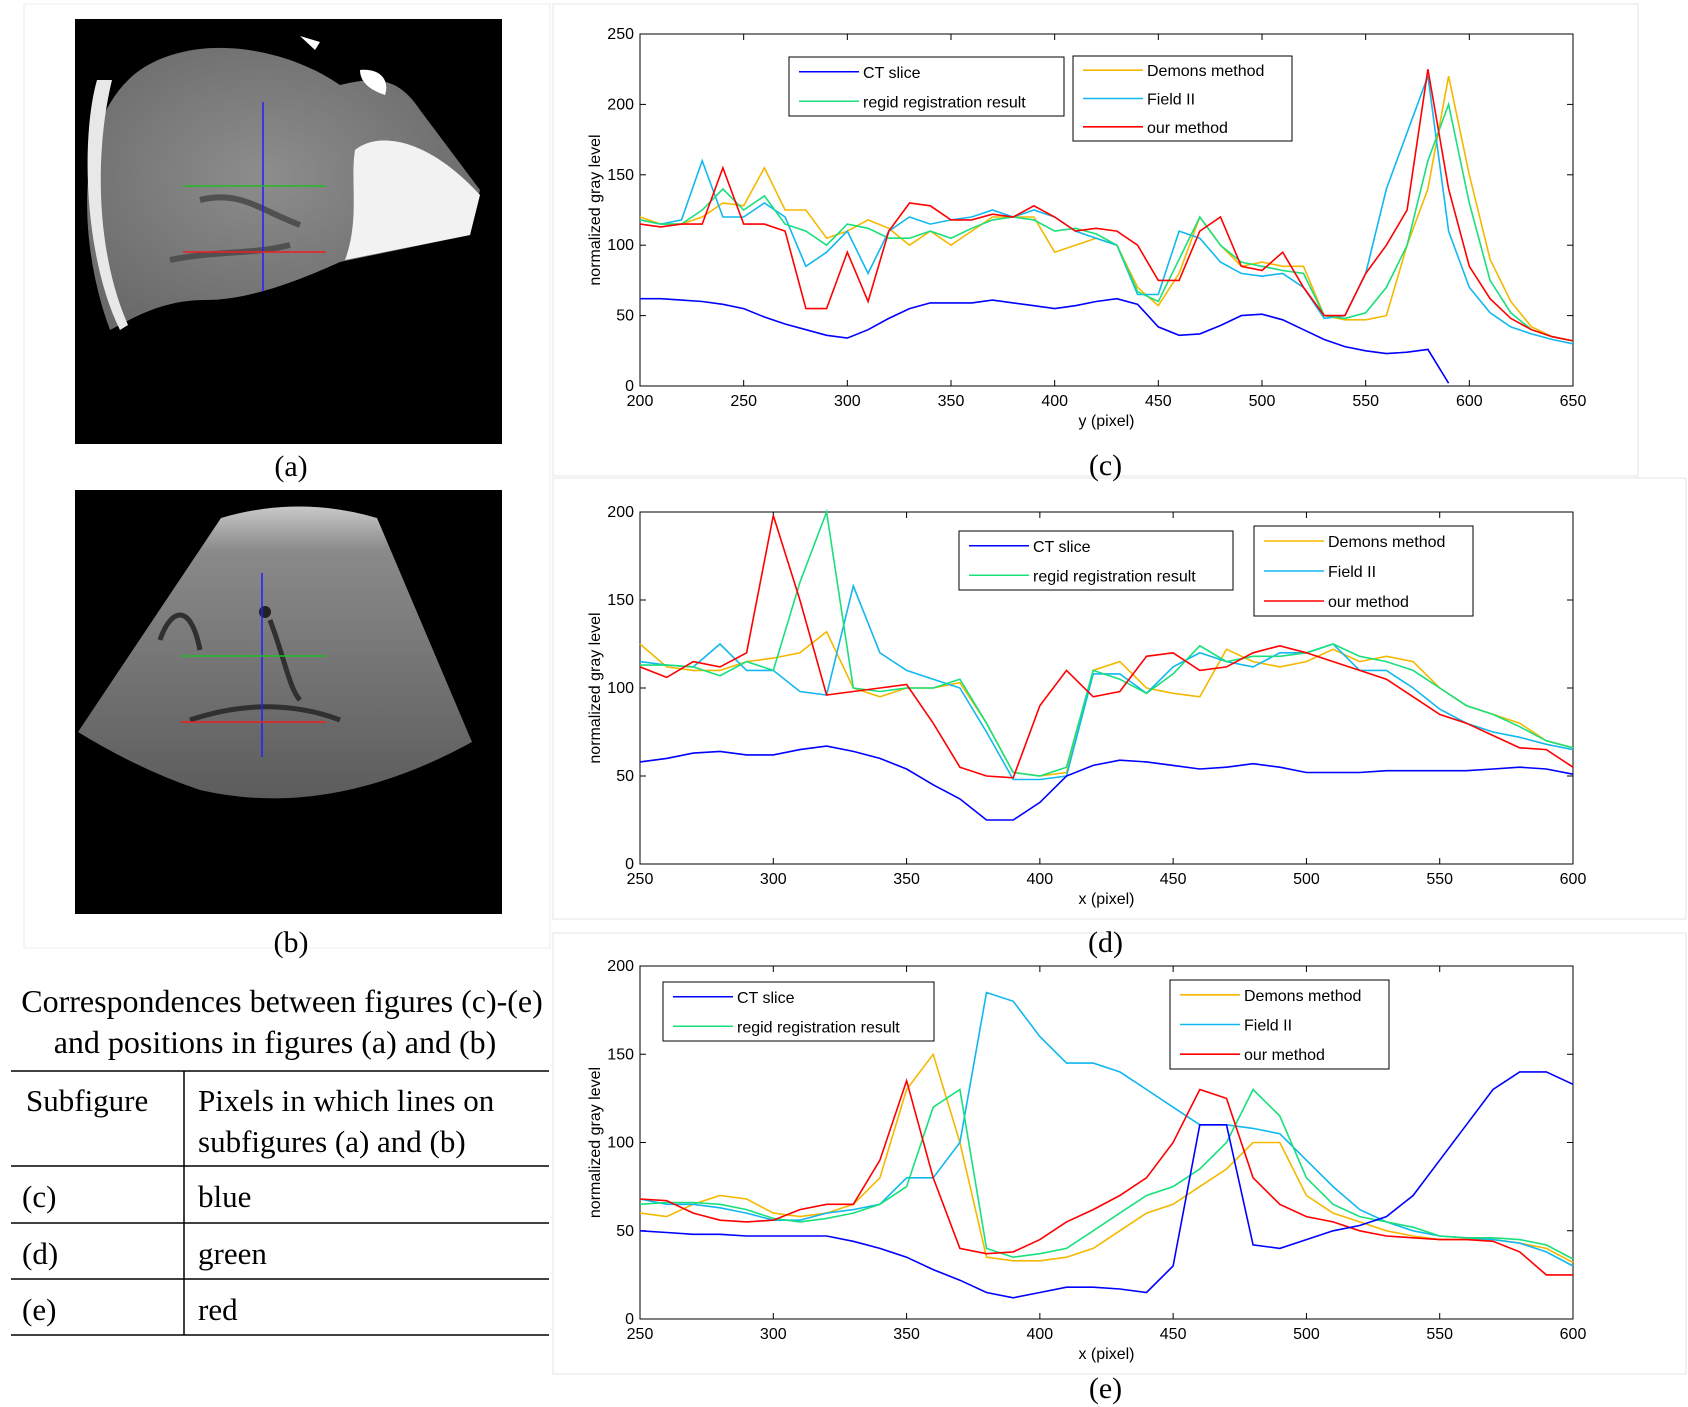  What do you see at coordinates (40, 1253) in the screenshot?
I see `table-cell: (d)` at bounding box center [40, 1253].